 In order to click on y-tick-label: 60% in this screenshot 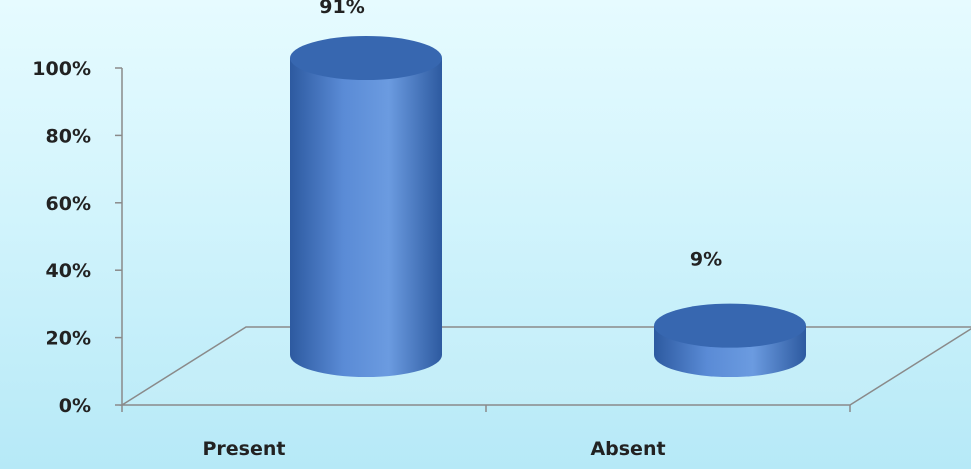, I will do `click(68, 204)`.